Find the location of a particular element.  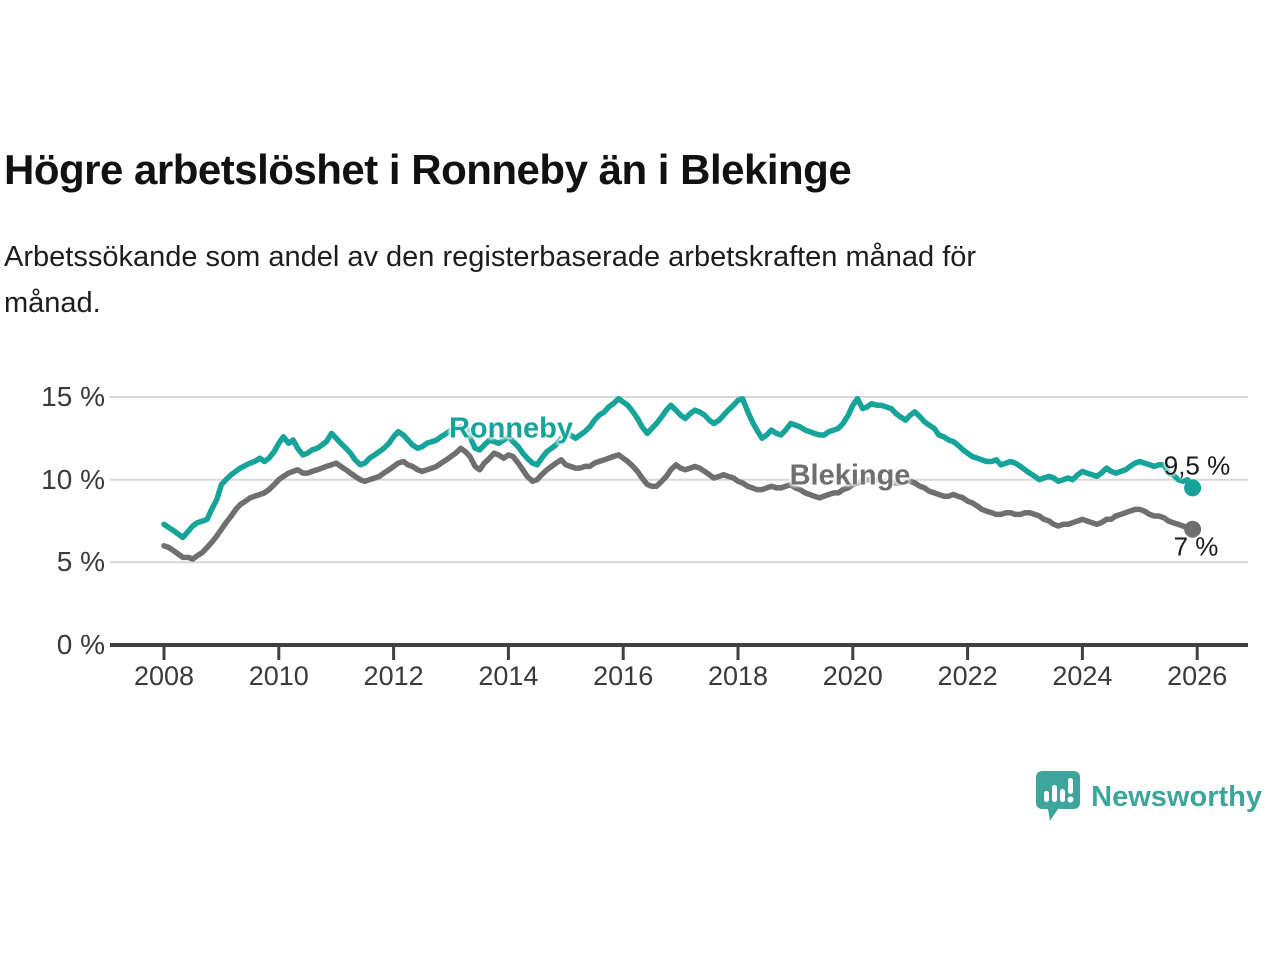

x-axis-tick-label: 2016 is located at coordinates (623, 676).